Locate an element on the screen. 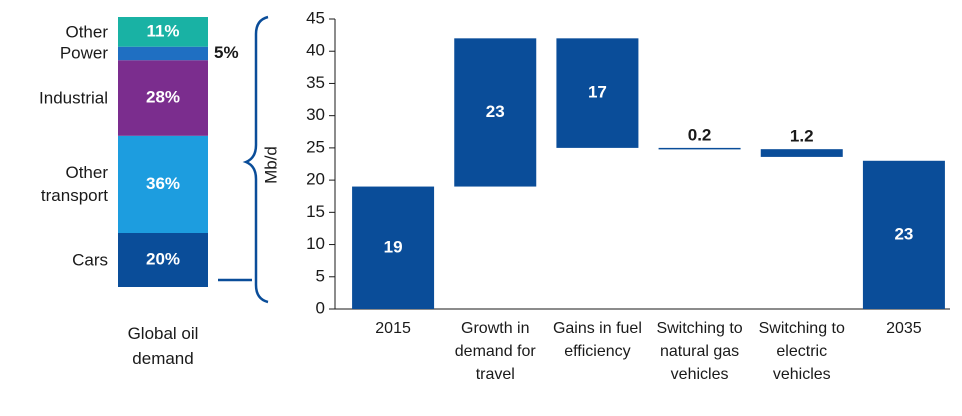 This screenshot has height=416, width=962. value-label: 1.2 is located at coordinates (802, 136).